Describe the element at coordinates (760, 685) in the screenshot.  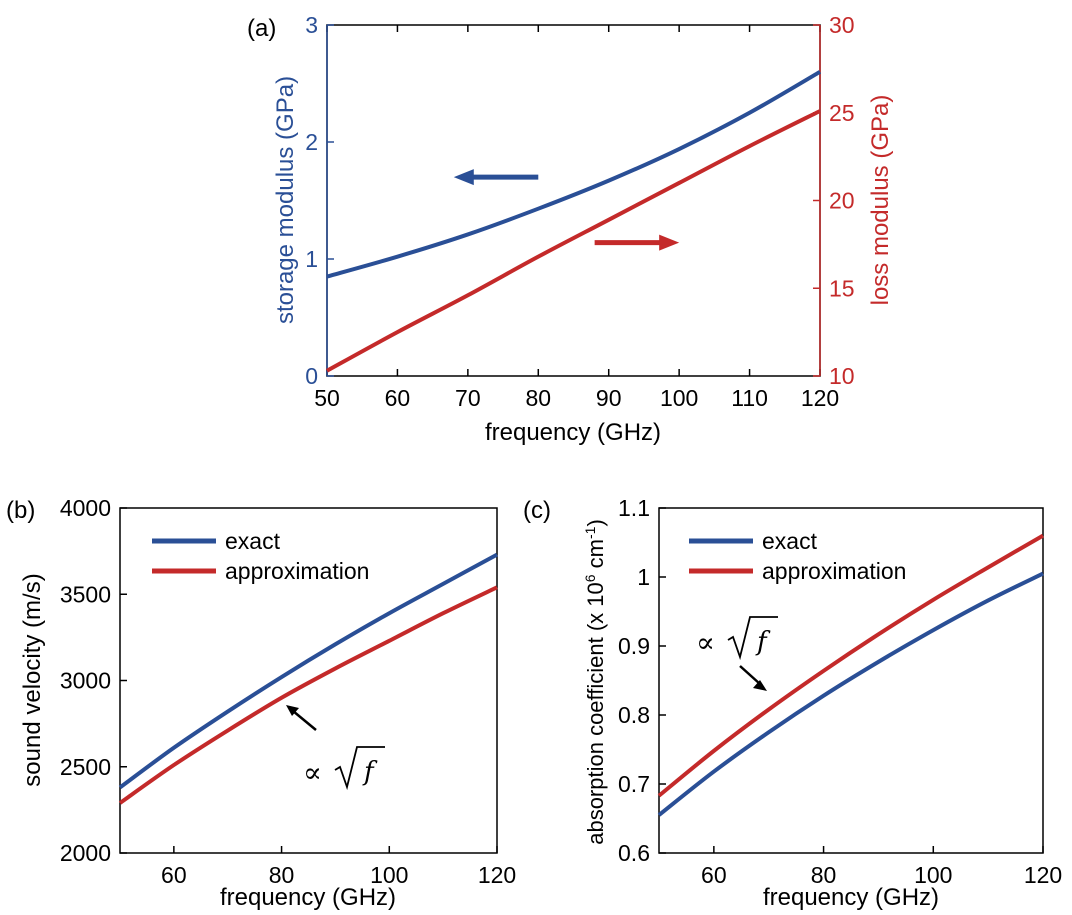
I see `annotation-arrowhead-c` at that location.